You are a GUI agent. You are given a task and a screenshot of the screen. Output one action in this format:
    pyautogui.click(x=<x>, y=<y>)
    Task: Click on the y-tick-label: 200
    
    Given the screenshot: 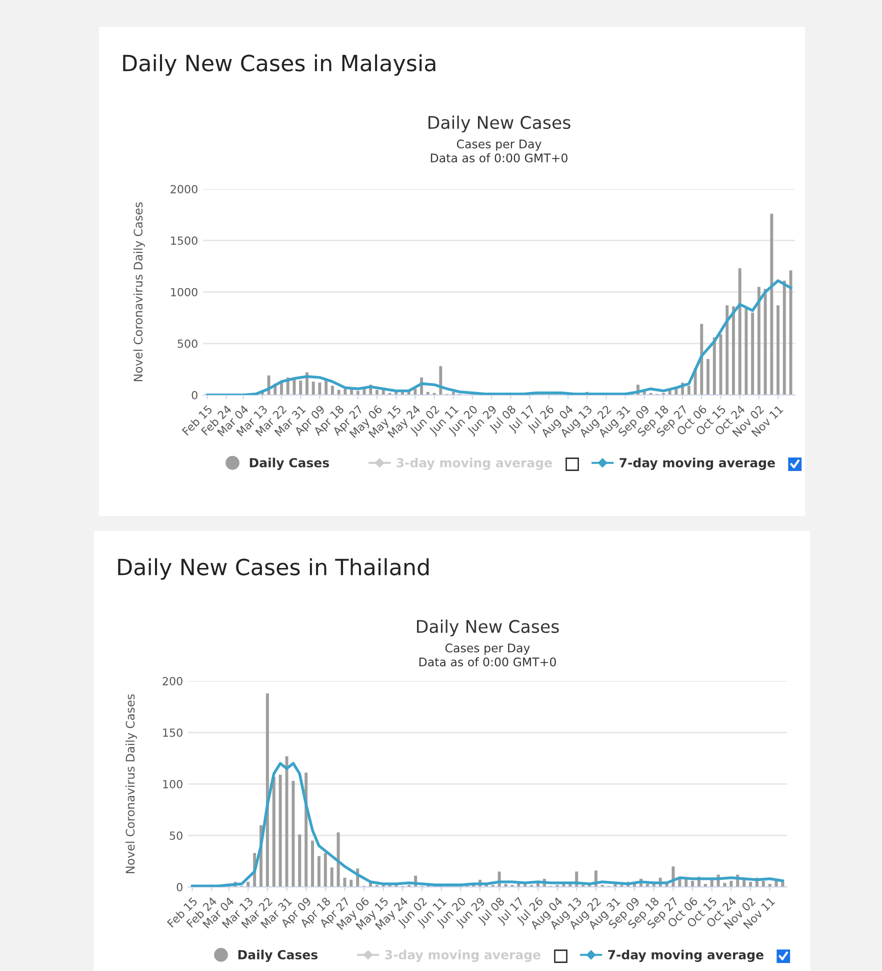 What is the action you would take?
    pyautogui.click(x=172, y=681)
    